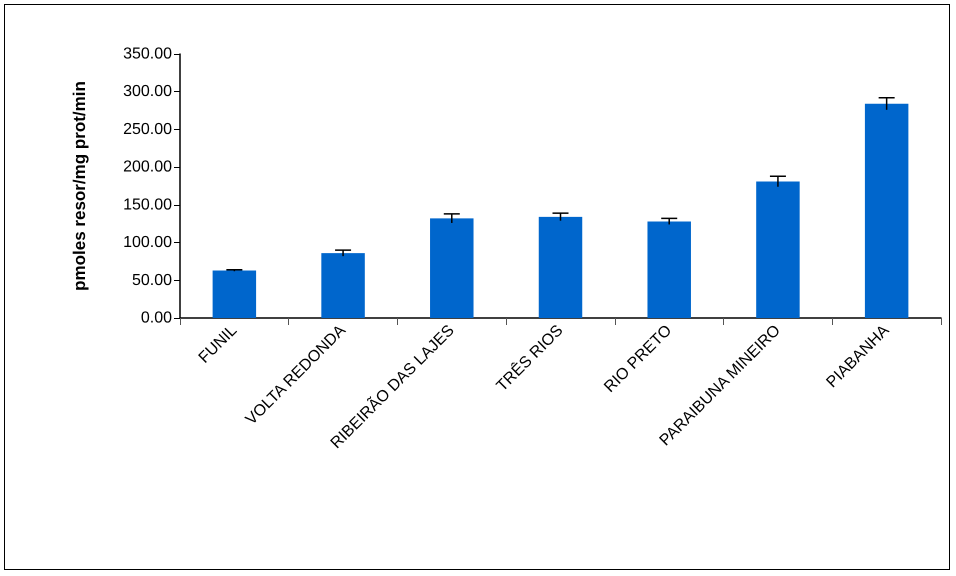 The width and height of the screenshot is (956, 576). Describe the element at coordinates (147, 54) in the screenshot. I see `y-tick-label: 350.00` at that location.